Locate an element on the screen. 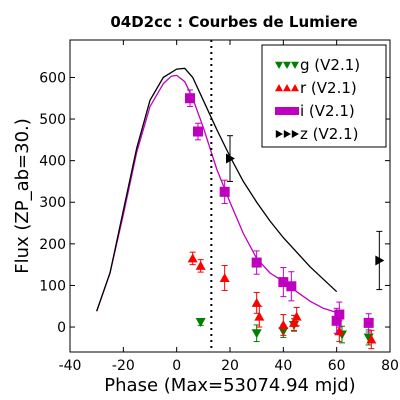 This screenshot has height=400, width=400. x-tick-label: -40 is located at coordinates (70, 366).